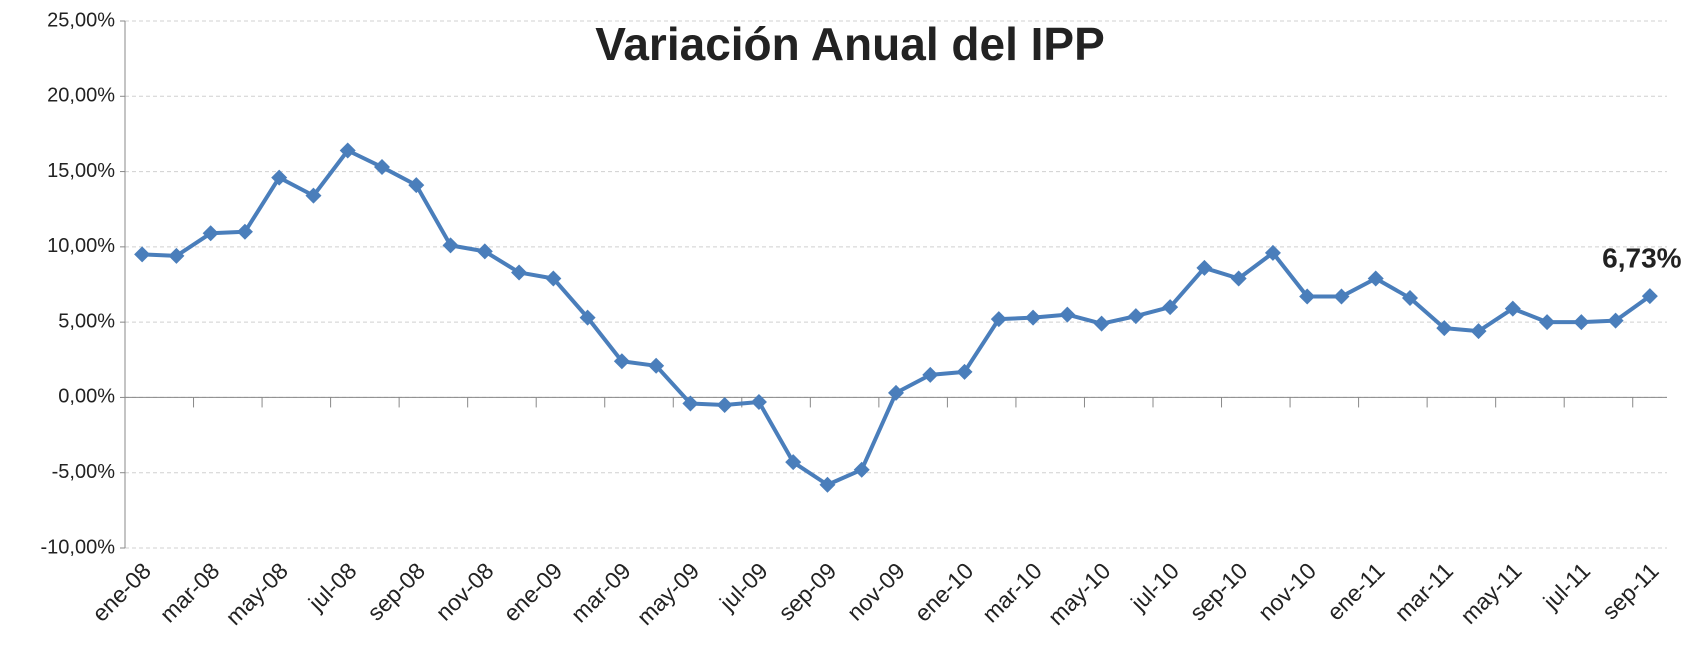 The height and width of the screenshot is (661, 1697). Describe the element at coordinates (1218, 591) in the screenshot. I see `x-tick-label: sep-10` at that location.